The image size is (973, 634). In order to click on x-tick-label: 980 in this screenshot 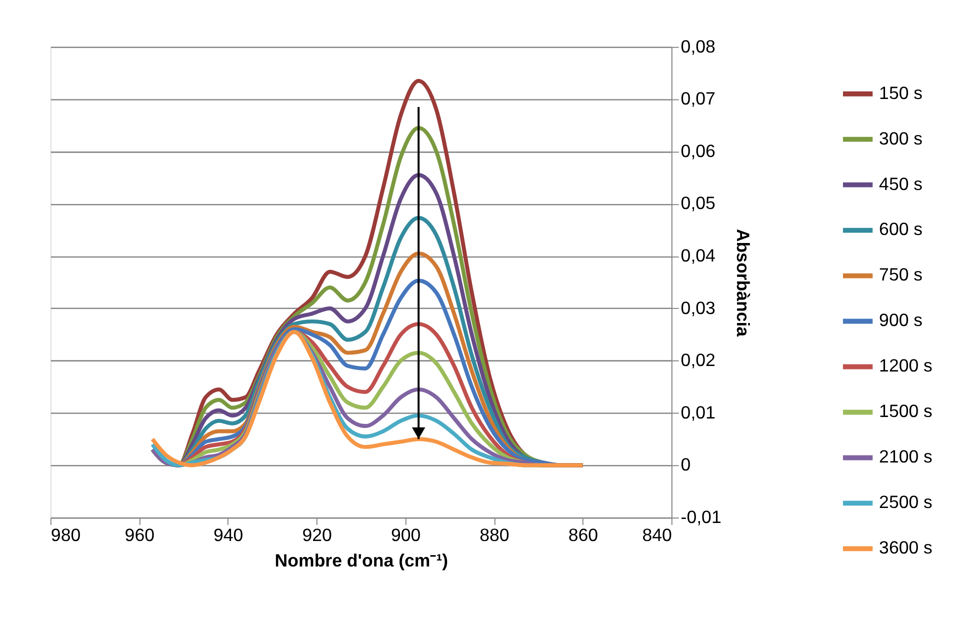, I will do `click(65, 534)`.